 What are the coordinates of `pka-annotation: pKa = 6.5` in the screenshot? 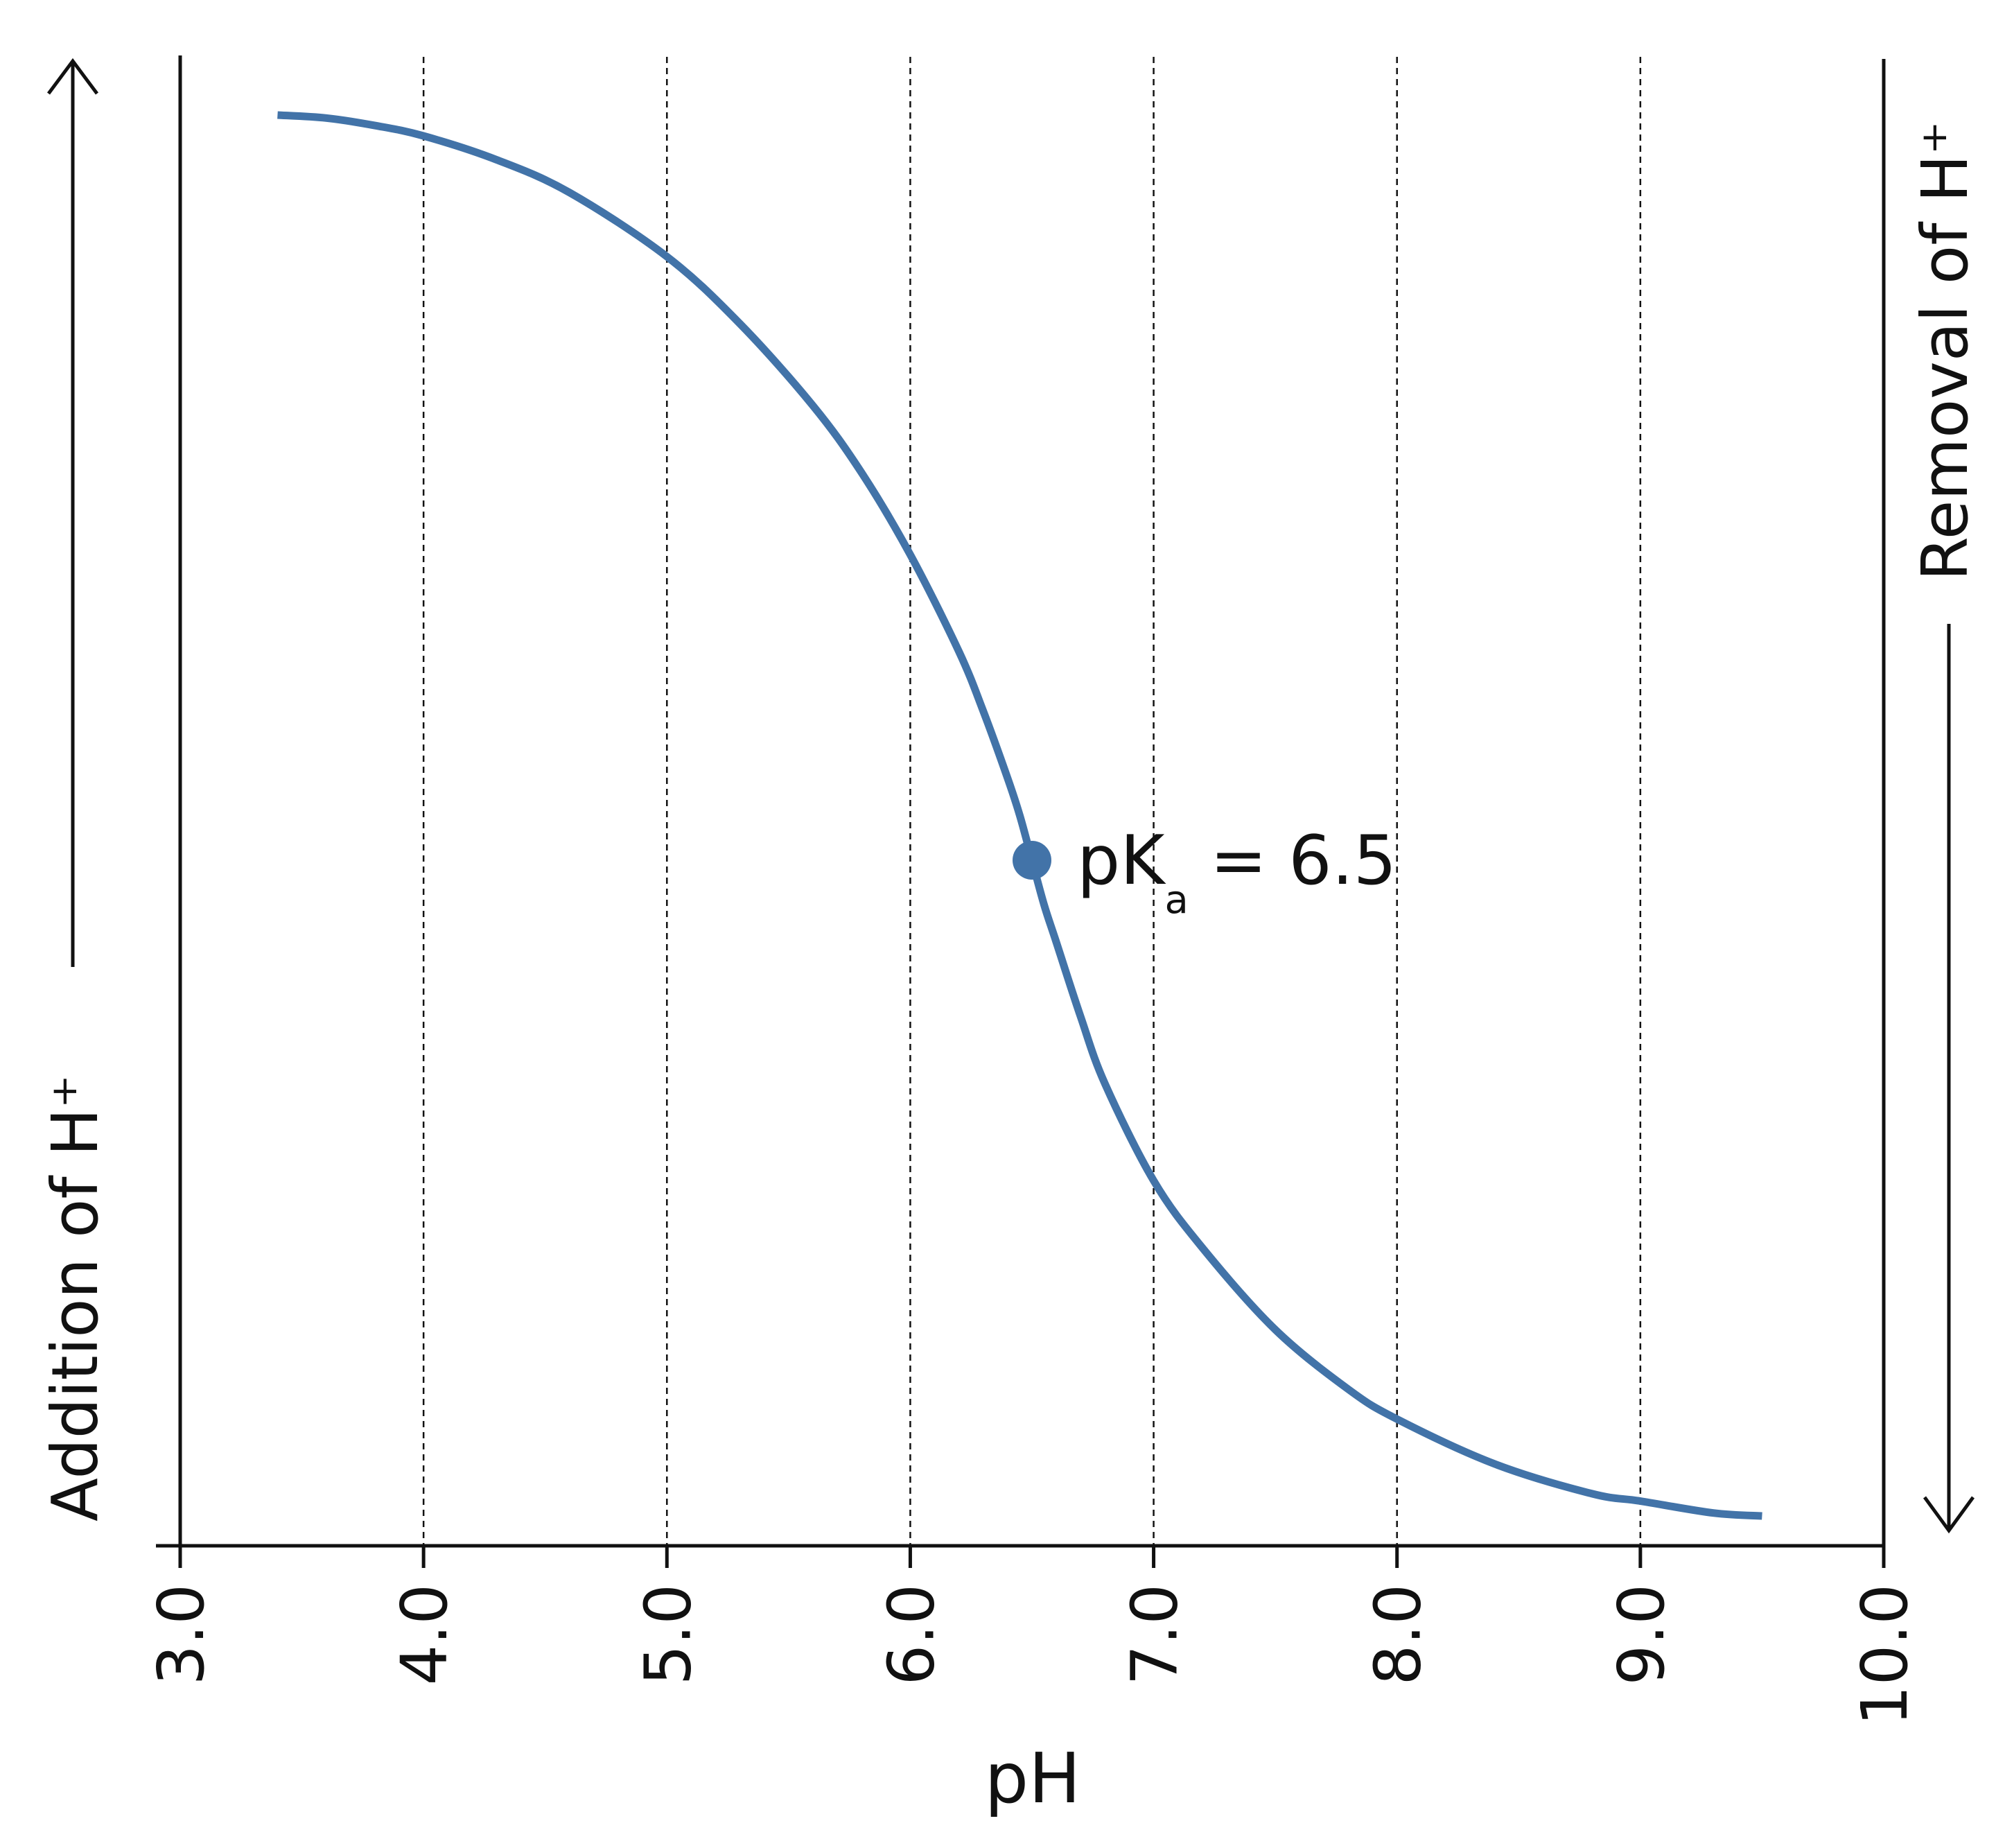 It's located at (1237, 872).